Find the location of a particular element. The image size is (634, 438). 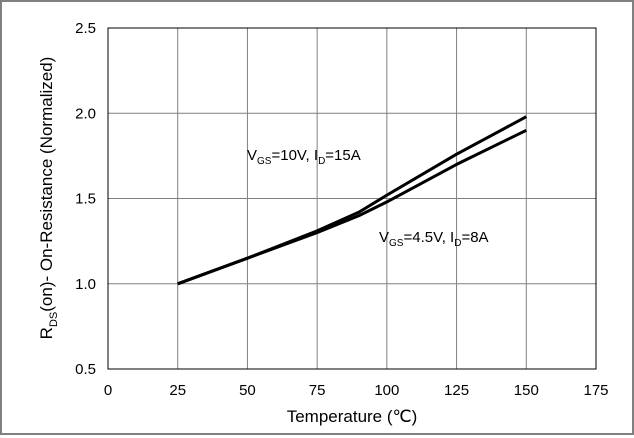

y-tick-label: 2.0 is located at coordinates (85, 113).